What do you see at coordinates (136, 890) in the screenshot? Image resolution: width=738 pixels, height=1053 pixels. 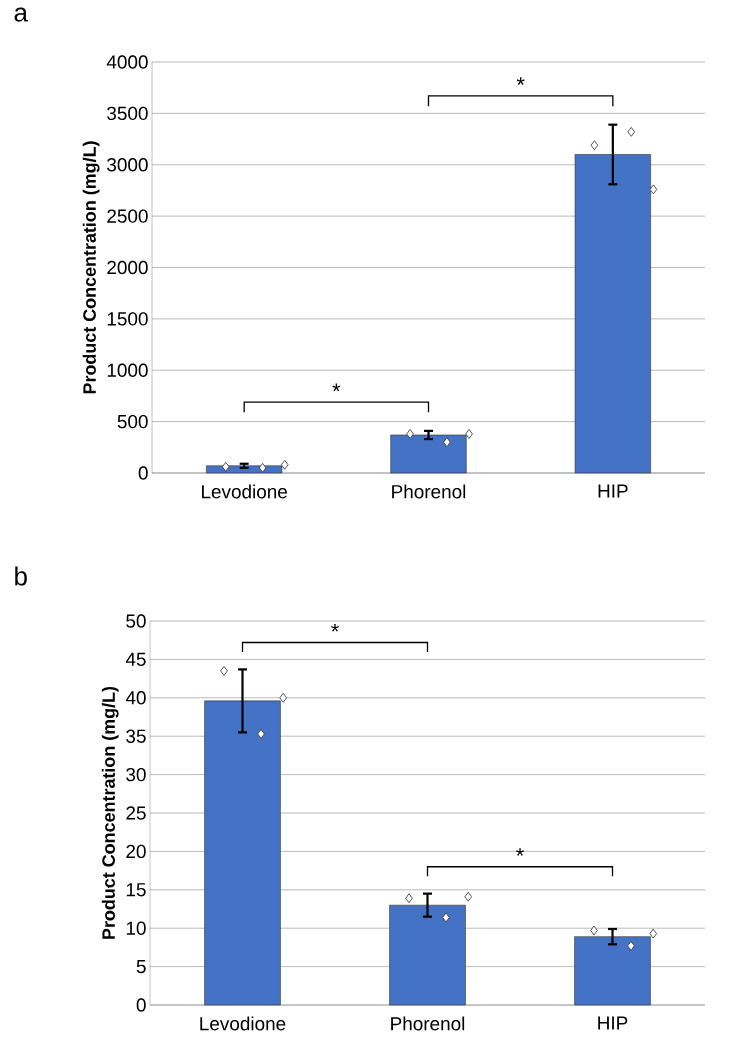 I see `y-tick-label: 15` at bounding box center [136, 890].